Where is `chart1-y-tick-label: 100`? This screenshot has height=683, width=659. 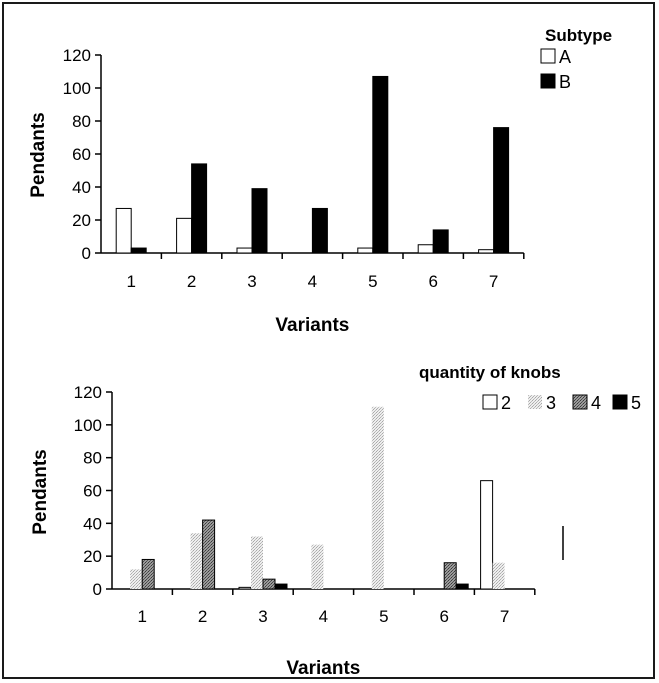
chart1-y-tick-label: 100 is located at coordinates (77, 88).